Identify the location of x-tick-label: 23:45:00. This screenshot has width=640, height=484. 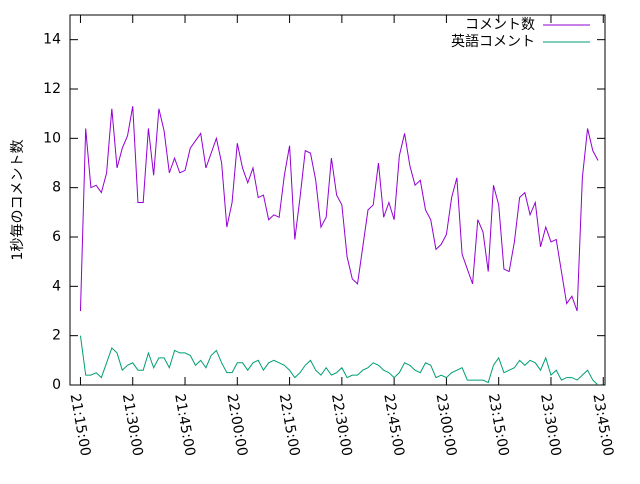
(602, 425).